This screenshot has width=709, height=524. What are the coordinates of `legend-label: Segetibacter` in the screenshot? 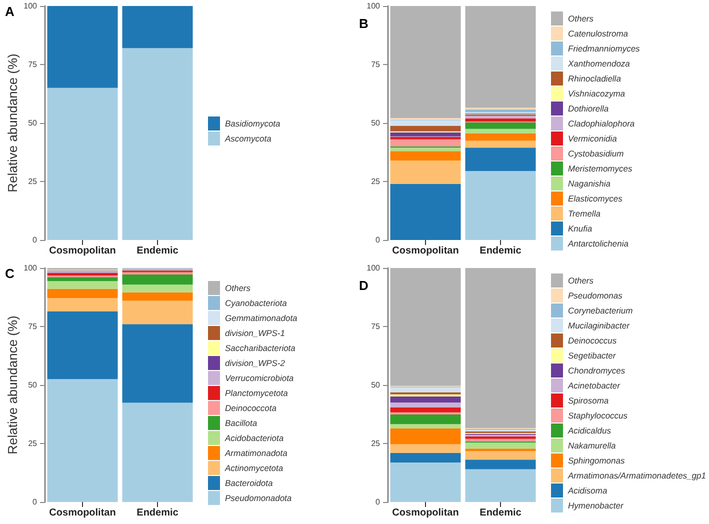 It's located at (592, 355).